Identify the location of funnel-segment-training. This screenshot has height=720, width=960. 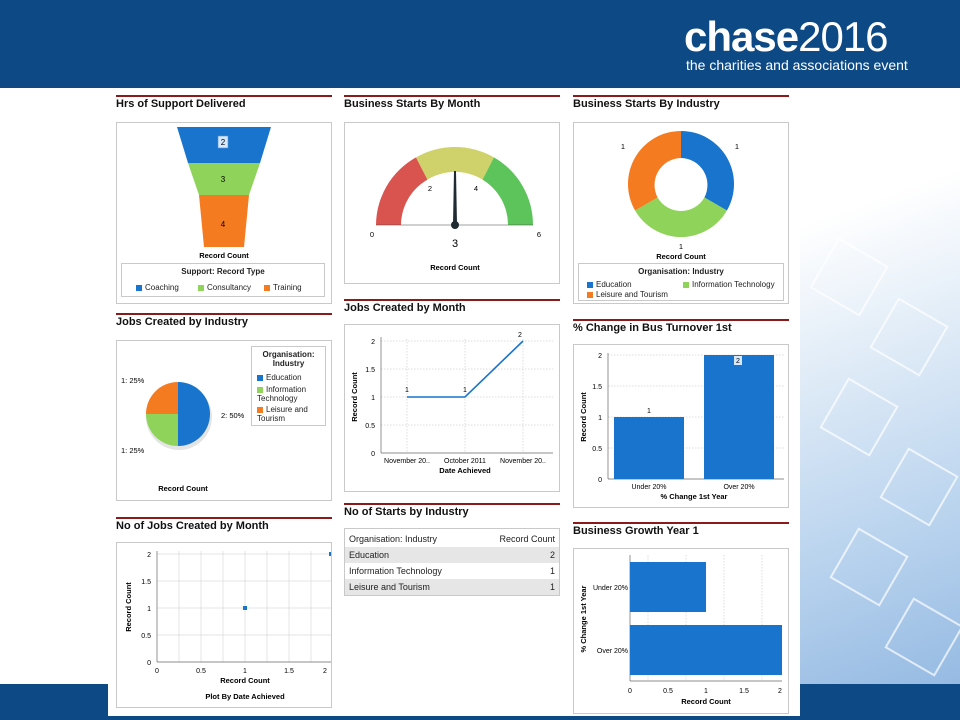
(224, 221).